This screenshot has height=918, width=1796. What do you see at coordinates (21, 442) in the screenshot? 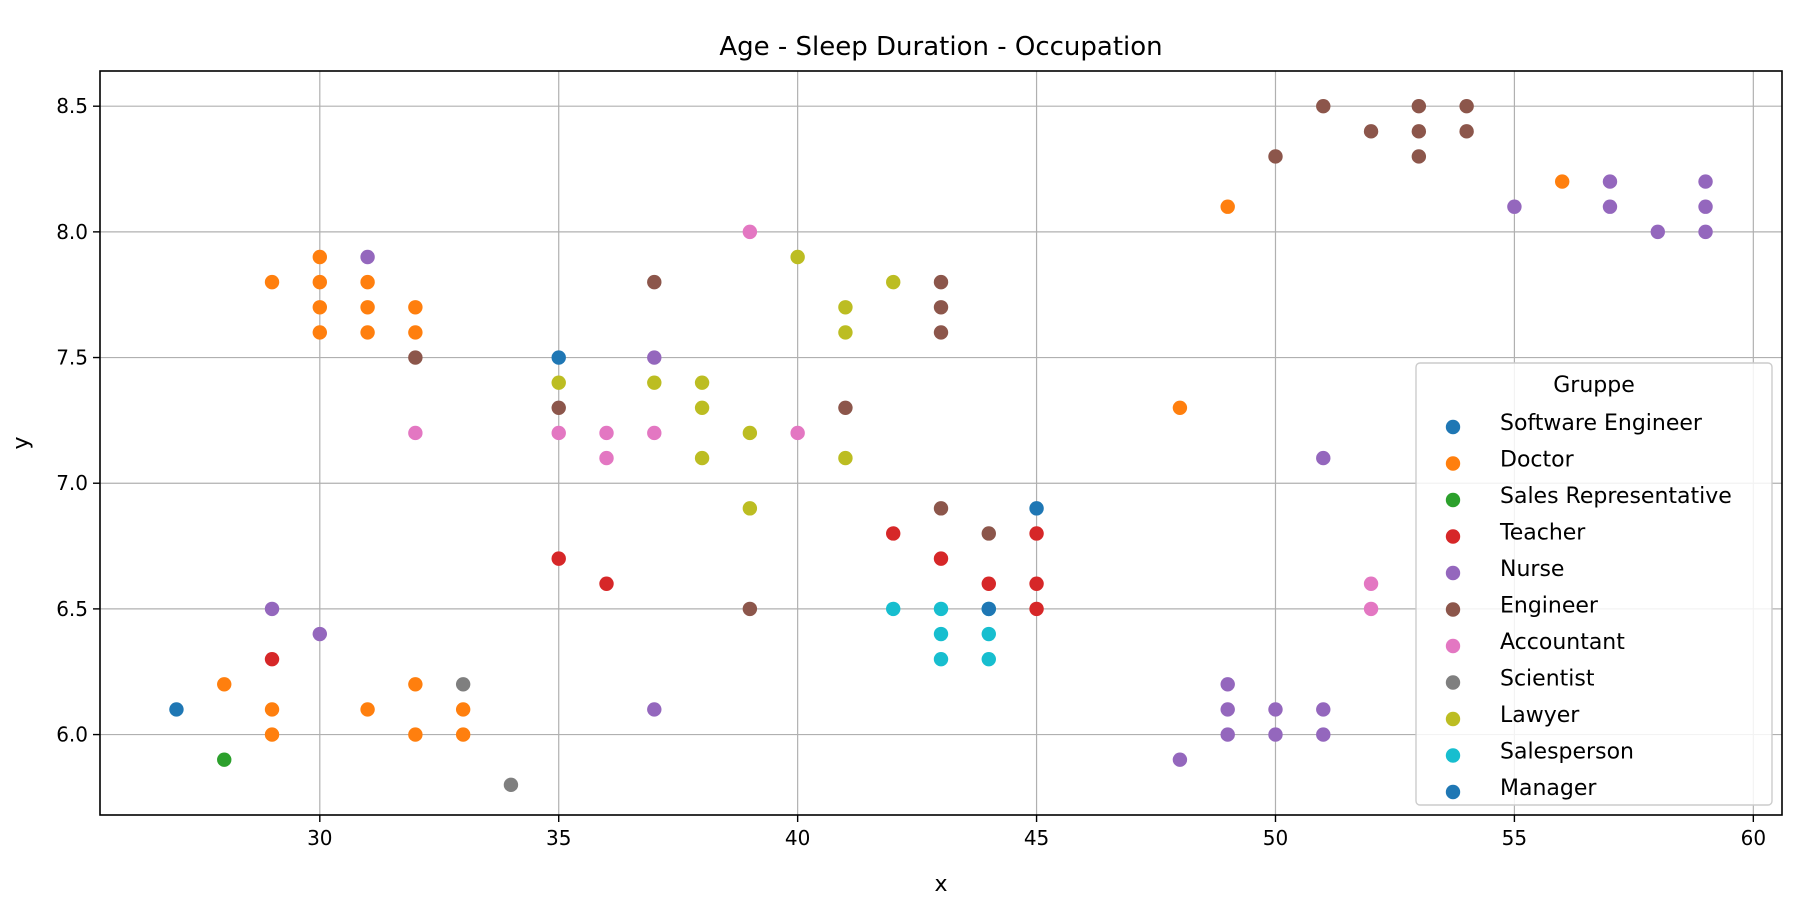
I see `y-axis-label: y` at bounding box center [21, 442].